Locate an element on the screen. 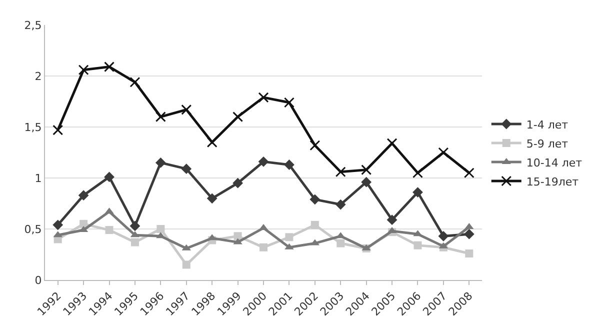 Image resolution: width=600 pixels, height=335 pixels. y-tick-label: 1,5 is located at coordinates (33, 127).